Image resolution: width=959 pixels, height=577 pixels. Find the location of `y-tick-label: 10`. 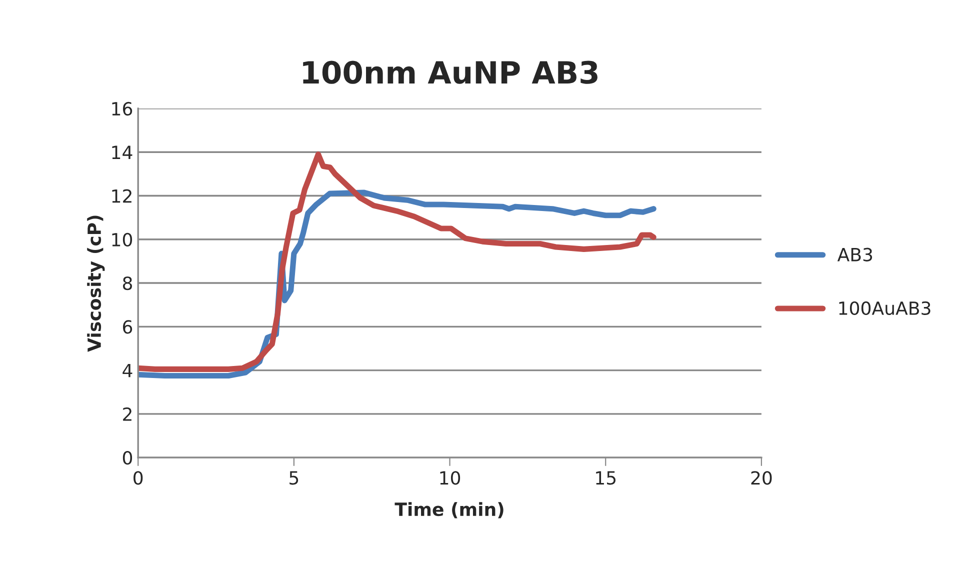

y-tick-label: 10 is located at coordinates (122, 239).